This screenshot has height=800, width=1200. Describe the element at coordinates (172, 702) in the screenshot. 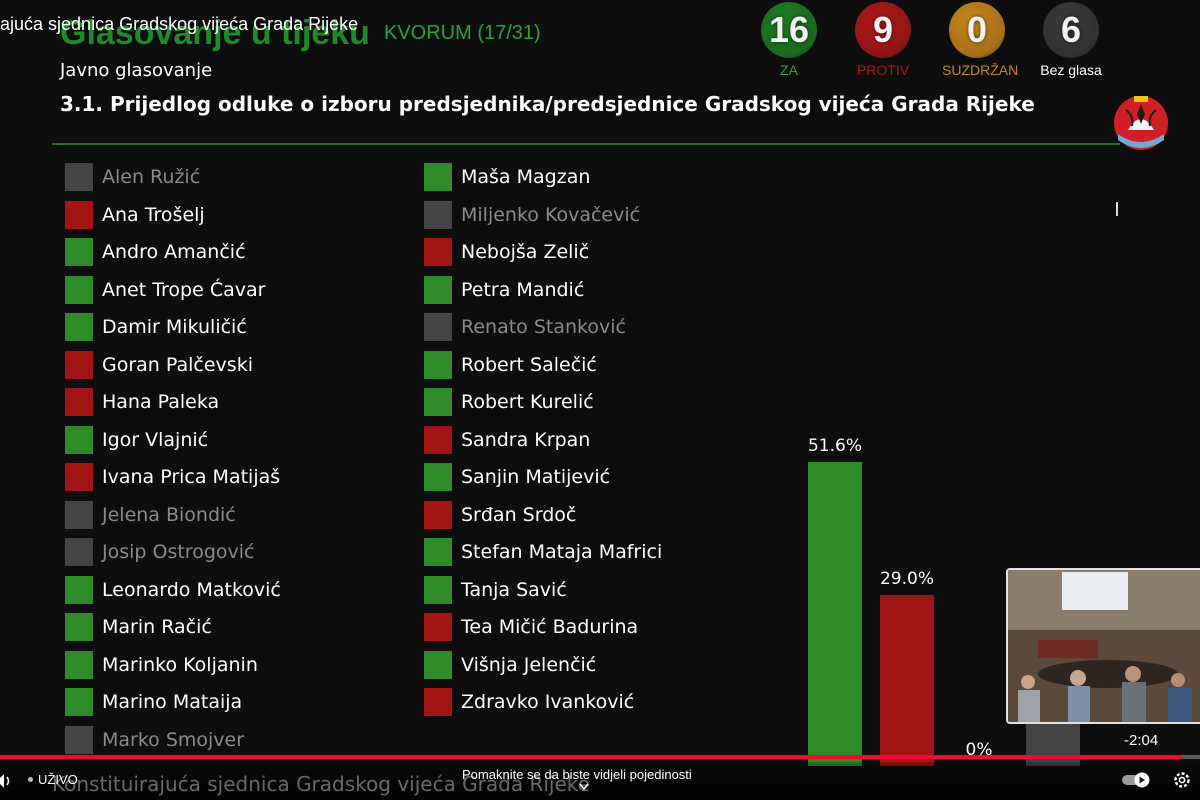

I see `member-name: Marino Mataija` at that location.